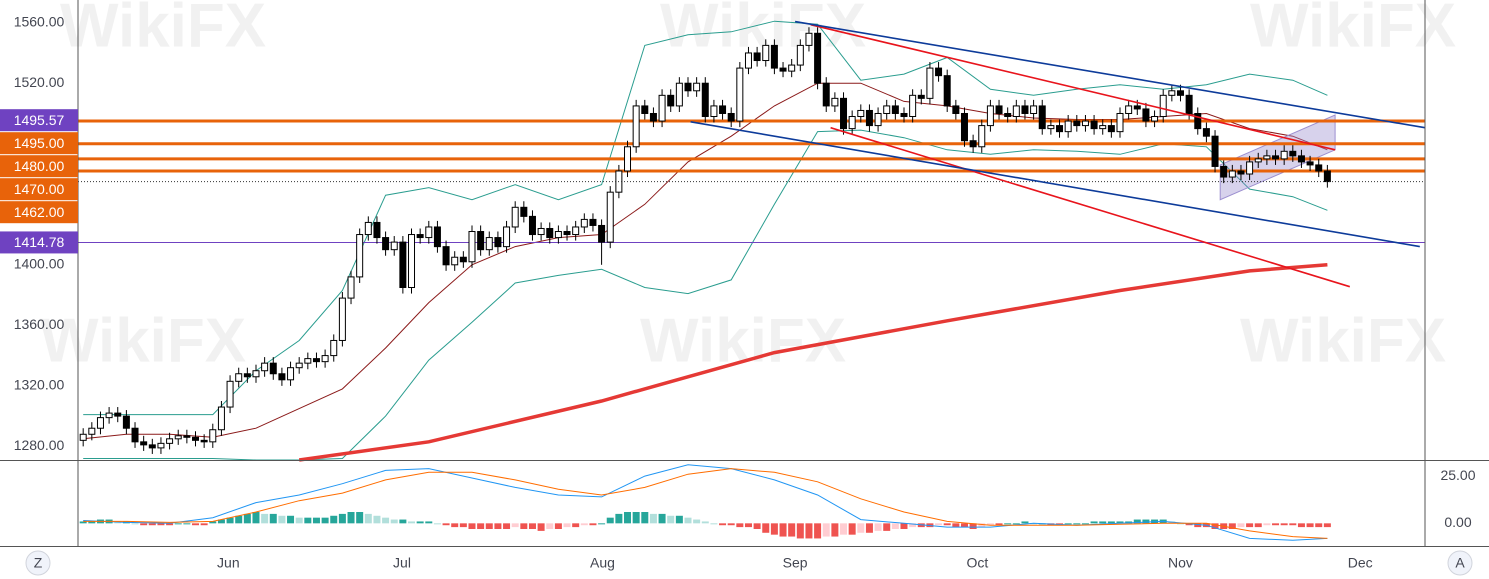 This screenshot has width=1489, height=579. I want to click on zoom-button-label: Z, so click(38, 563).